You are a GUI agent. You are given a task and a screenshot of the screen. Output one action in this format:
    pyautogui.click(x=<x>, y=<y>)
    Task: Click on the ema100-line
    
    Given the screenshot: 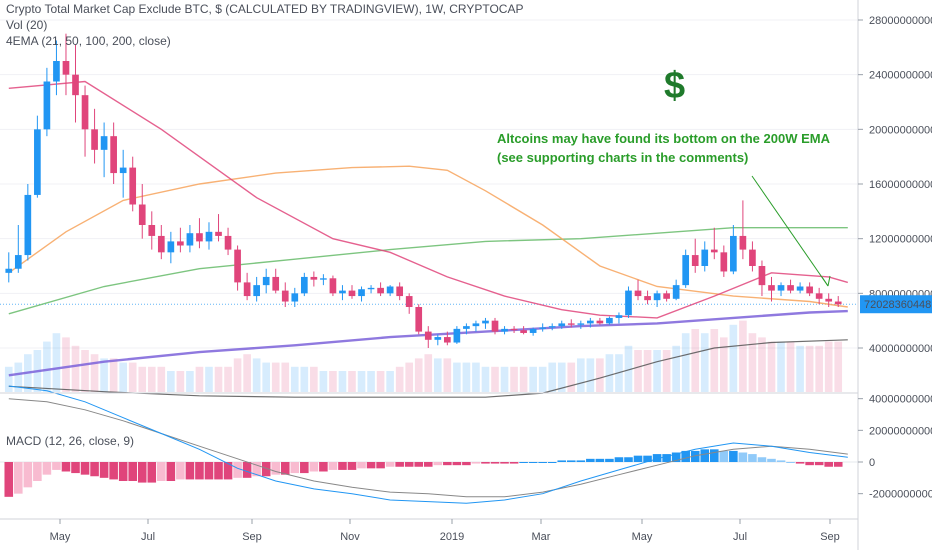 What is the action you would take?
    pyautogui.click(x=428, y=271)
    